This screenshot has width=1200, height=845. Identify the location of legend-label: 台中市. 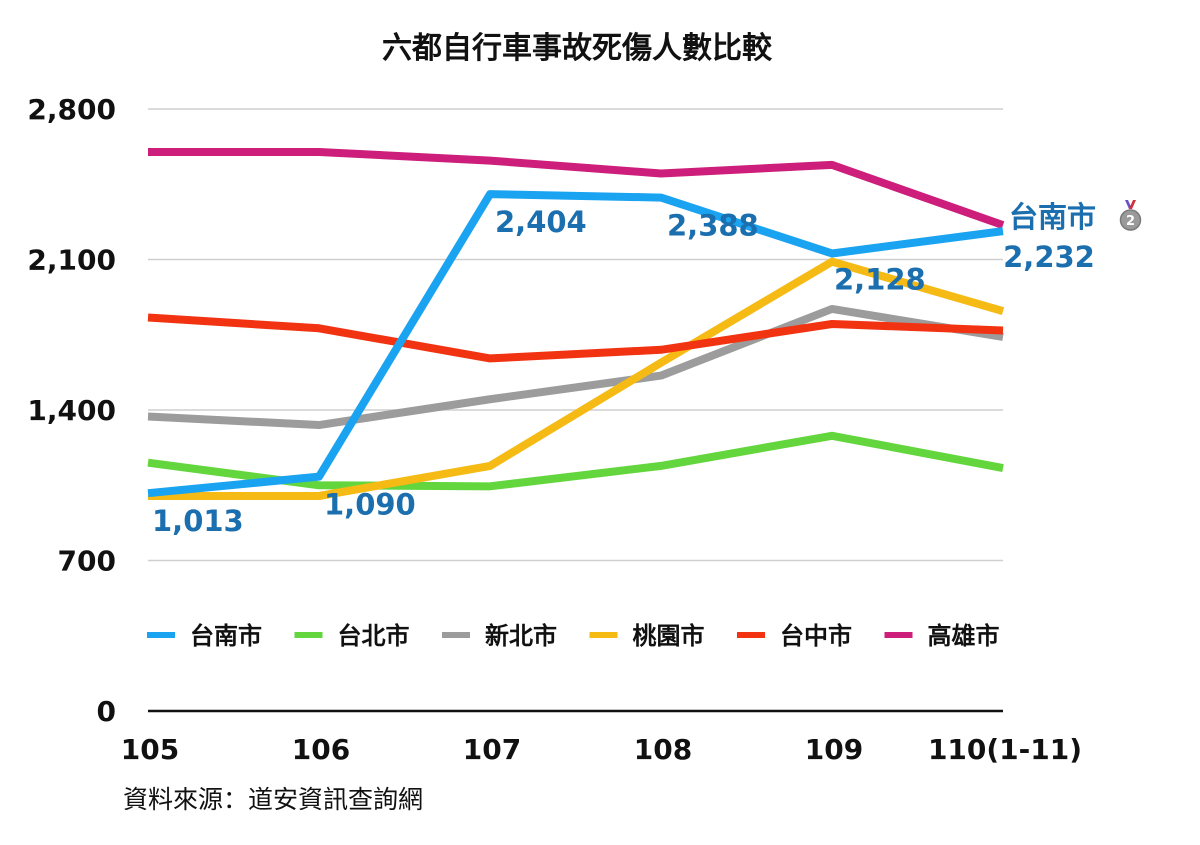
(816, 636).